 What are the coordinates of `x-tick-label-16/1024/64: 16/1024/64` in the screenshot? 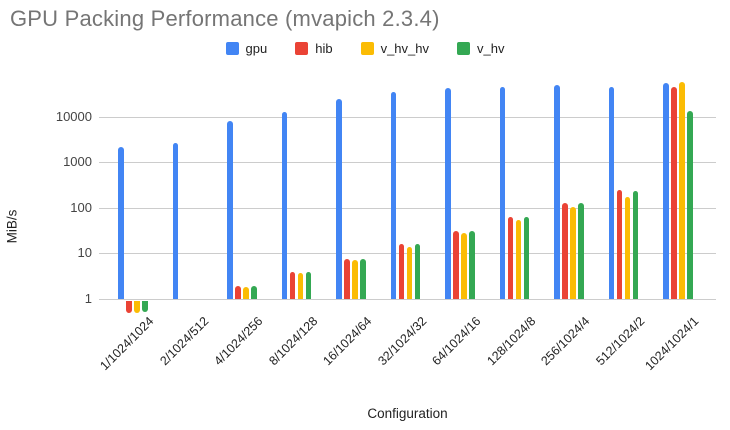 It's located at (347, 341).